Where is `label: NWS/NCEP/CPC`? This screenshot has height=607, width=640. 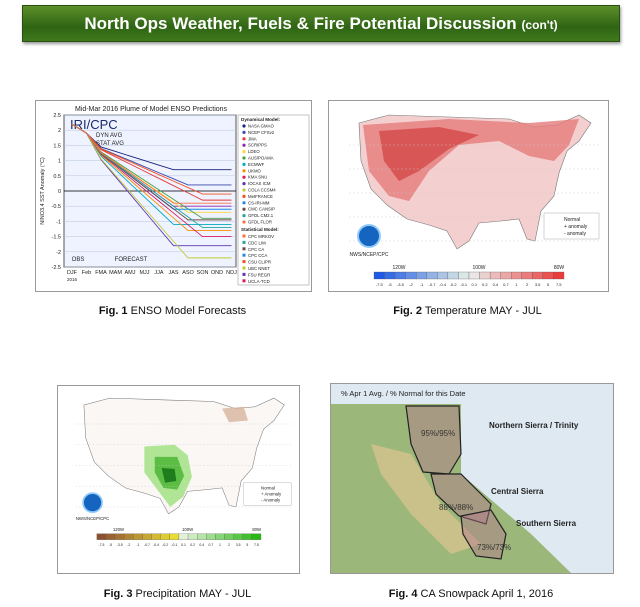 label: NWS/NCEP/CPC is located at coordinates (92, 518).